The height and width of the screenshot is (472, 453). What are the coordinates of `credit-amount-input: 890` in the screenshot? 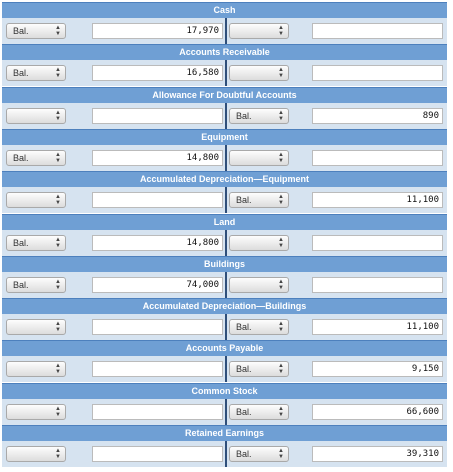 It's located at (377, 115).